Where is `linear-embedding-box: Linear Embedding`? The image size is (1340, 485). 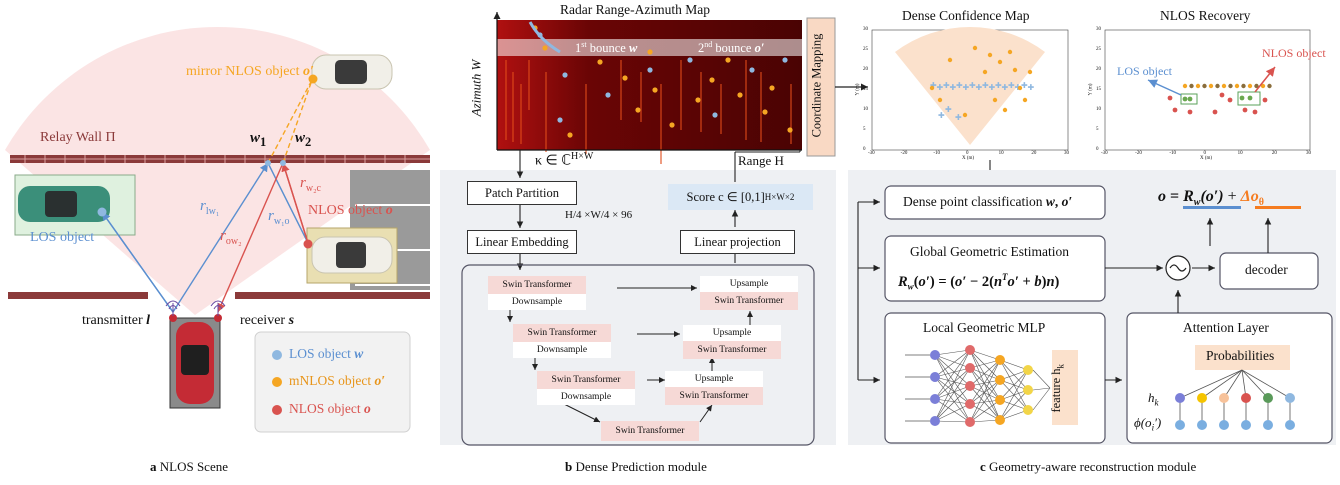
linear-embedding-box: Linear Embedding is located at coordinates (522, 242).